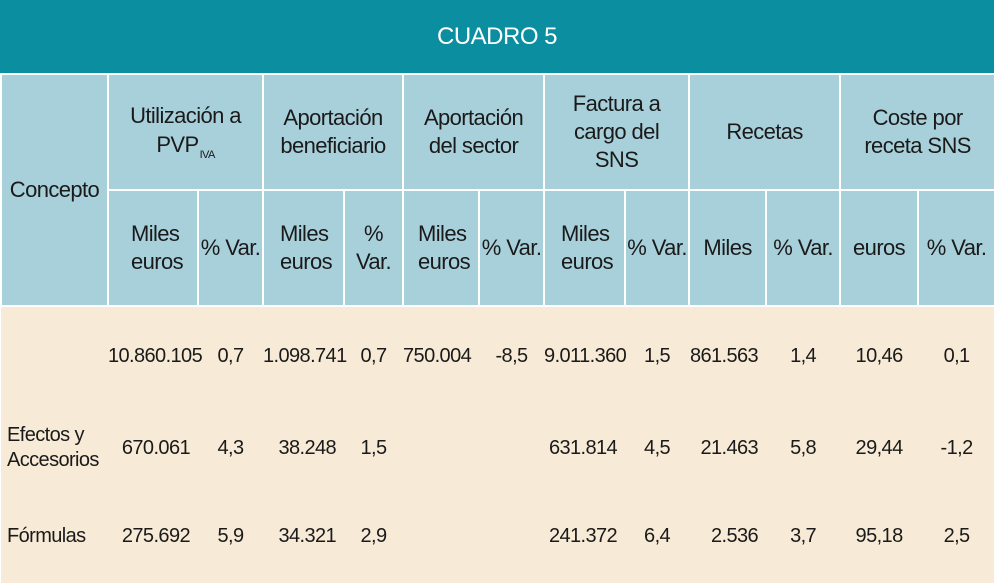 This screenshot has width=994, height=583. What do you see at coordinates (585, 356) in the screenshot?
I see `cell-factura-miles: 9.011.360` at bounding box center [585, 356].